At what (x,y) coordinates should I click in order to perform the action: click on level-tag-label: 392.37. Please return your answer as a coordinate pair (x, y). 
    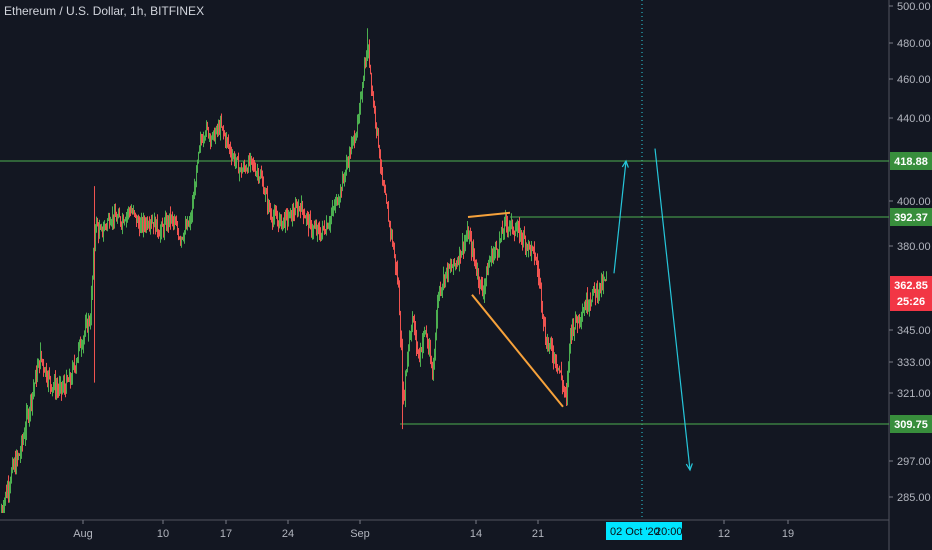
    Looking at the image, I should click on (911, 218).